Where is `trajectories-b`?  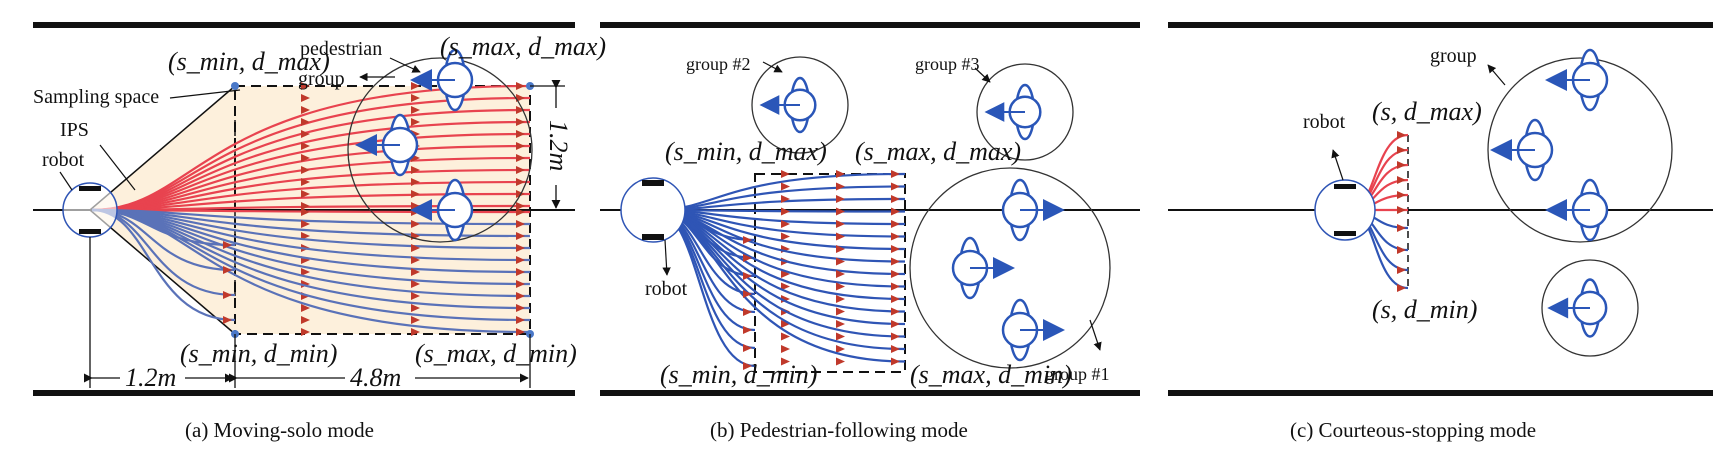 trajectories-b is located at coordinates (780, 270).